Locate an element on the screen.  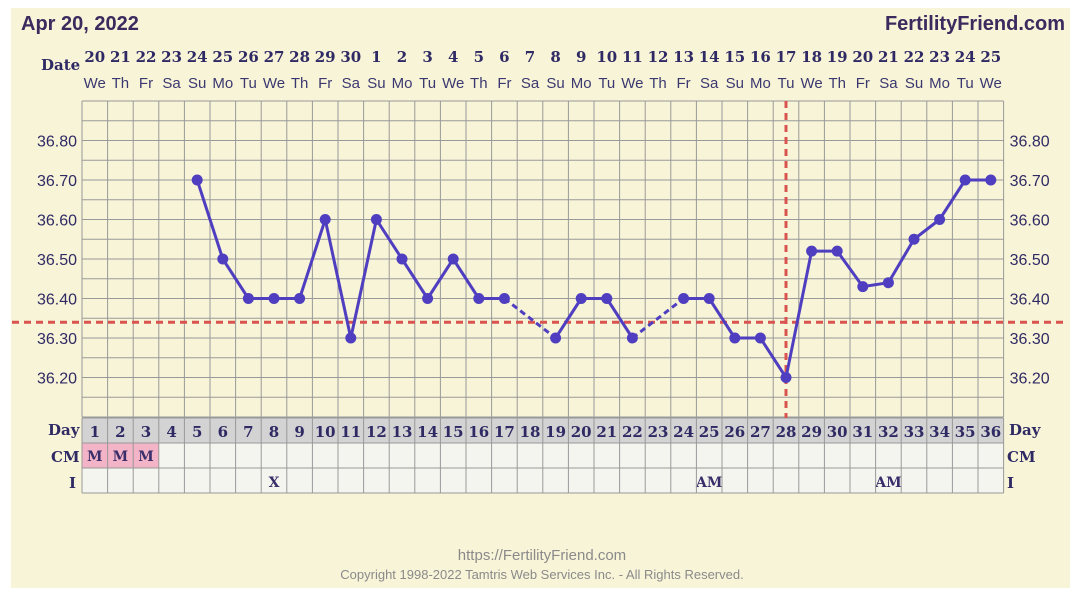
y-tick-label-left: 36.80 is located at coordinates (57, 142).